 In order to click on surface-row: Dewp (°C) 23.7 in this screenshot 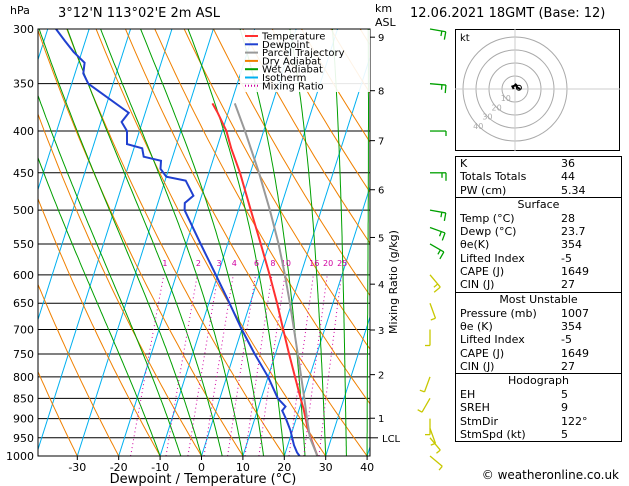, I will do `click(538, 231)`.